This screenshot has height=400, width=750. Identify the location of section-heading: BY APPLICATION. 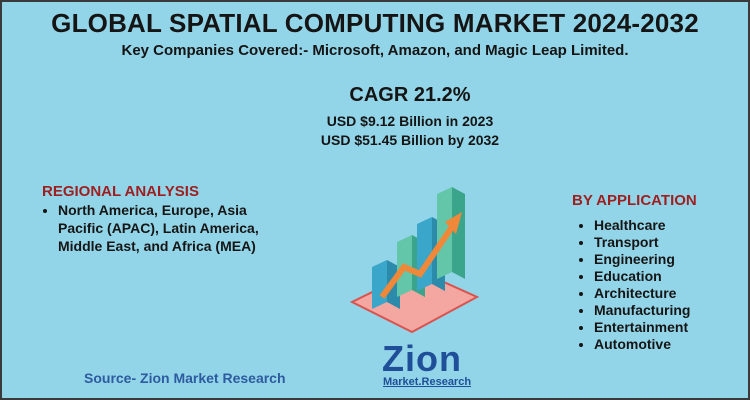
(634, 200).